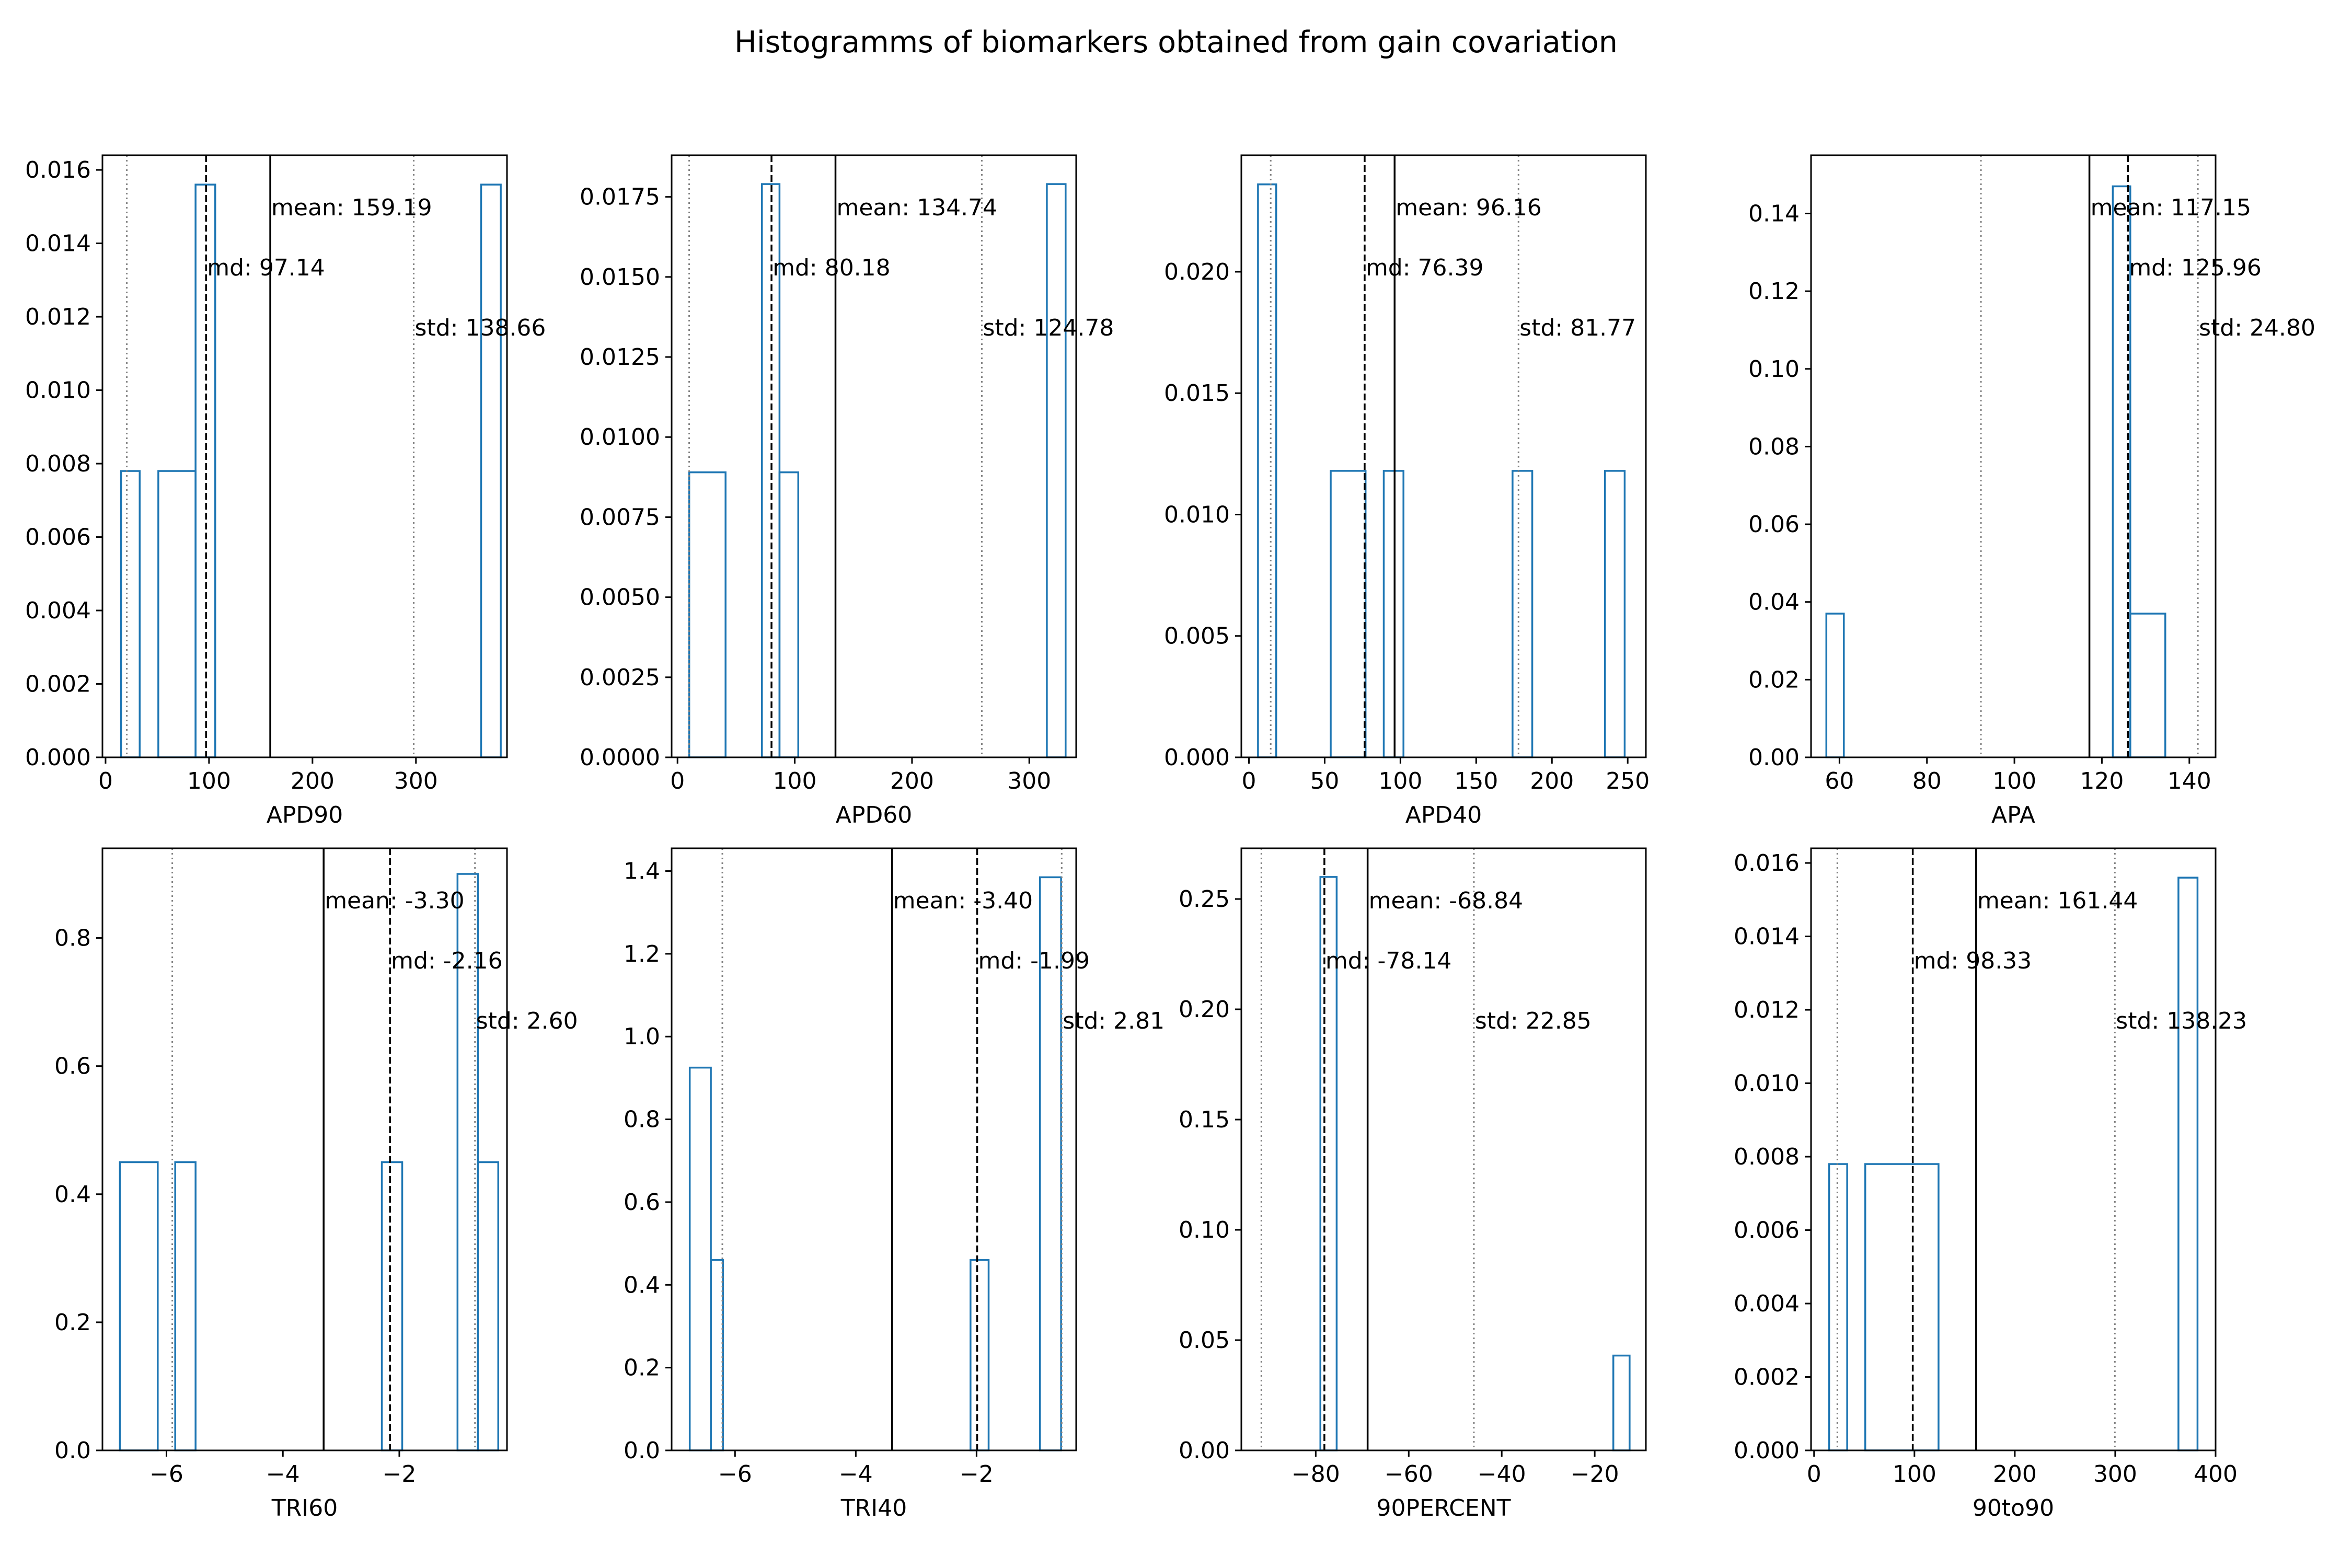 The height and width of the screenshot is (1568, 2352). What do you see at coordinates (620, 677) in the screenshot?
I see `y-tick-label: 0.0025` at bounding box center [620, 677].